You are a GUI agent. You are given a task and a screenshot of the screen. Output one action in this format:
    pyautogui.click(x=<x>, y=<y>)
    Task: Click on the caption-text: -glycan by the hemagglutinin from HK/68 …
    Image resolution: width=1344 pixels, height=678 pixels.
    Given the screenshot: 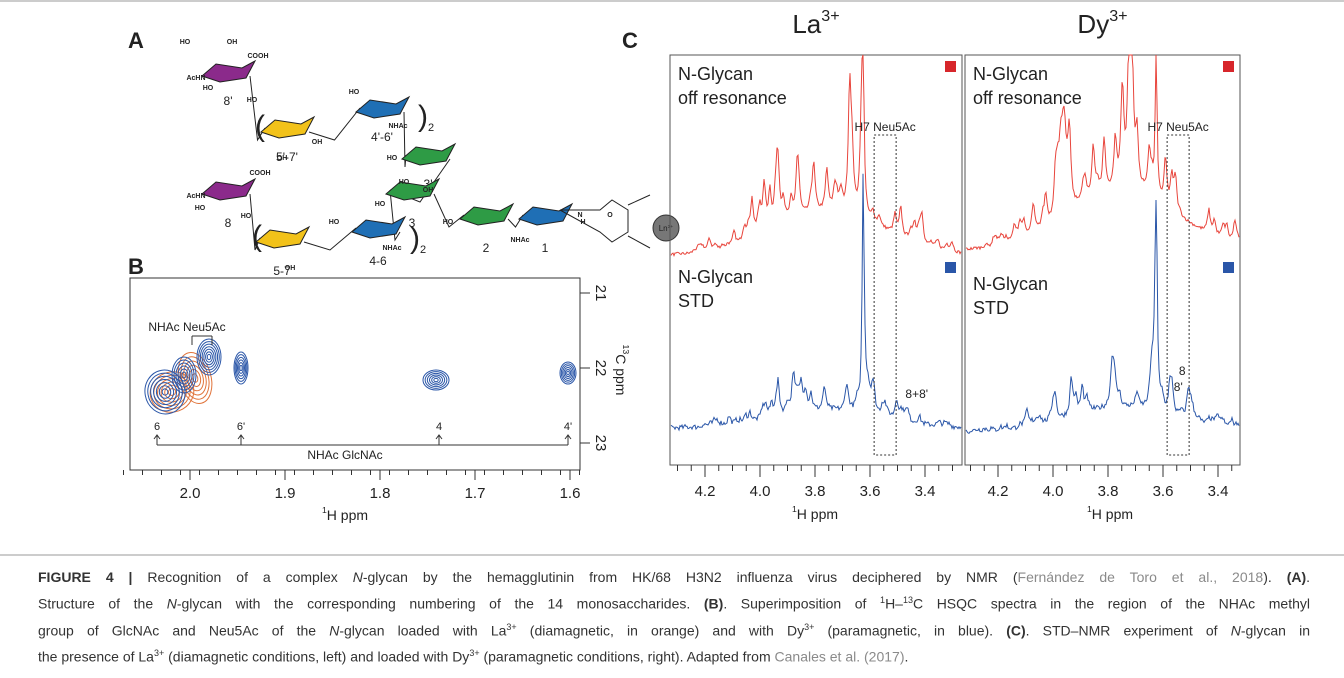 What is the action you would take?
    pyautogui.click(x=690, y=577)
    